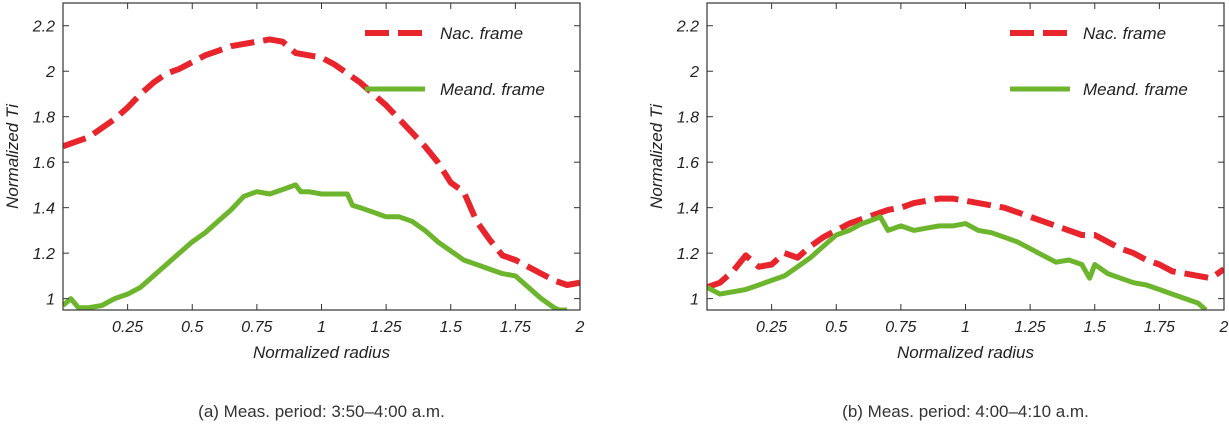  What do you see at coordinates (321, 411) in the screenshot?
I see `chart-caption: (a) Meas. period: 3:50–4:00 a.m.` at bounding box center [321, 411].